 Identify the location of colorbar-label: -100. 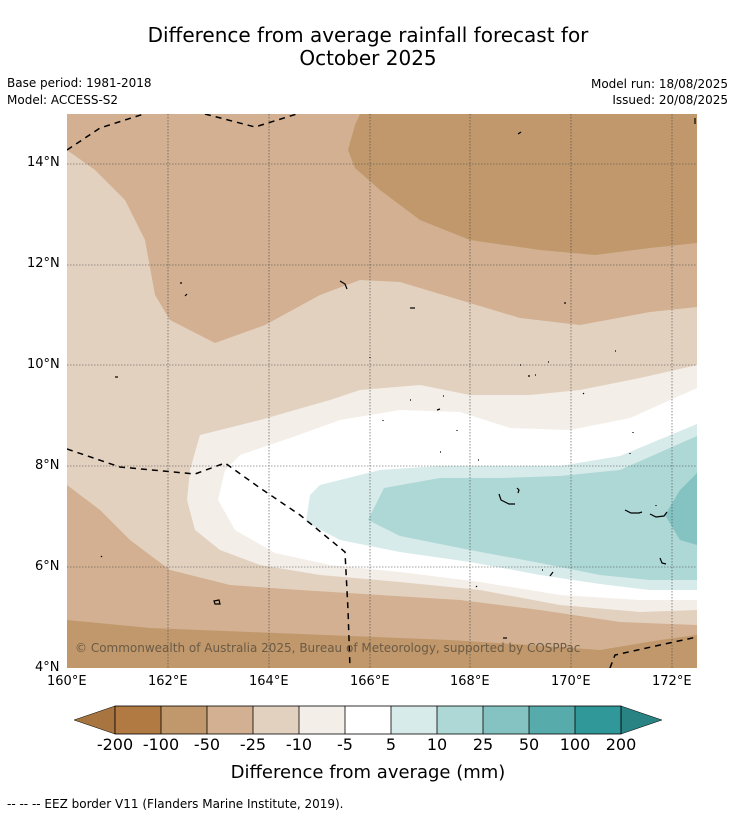
(161, 744).